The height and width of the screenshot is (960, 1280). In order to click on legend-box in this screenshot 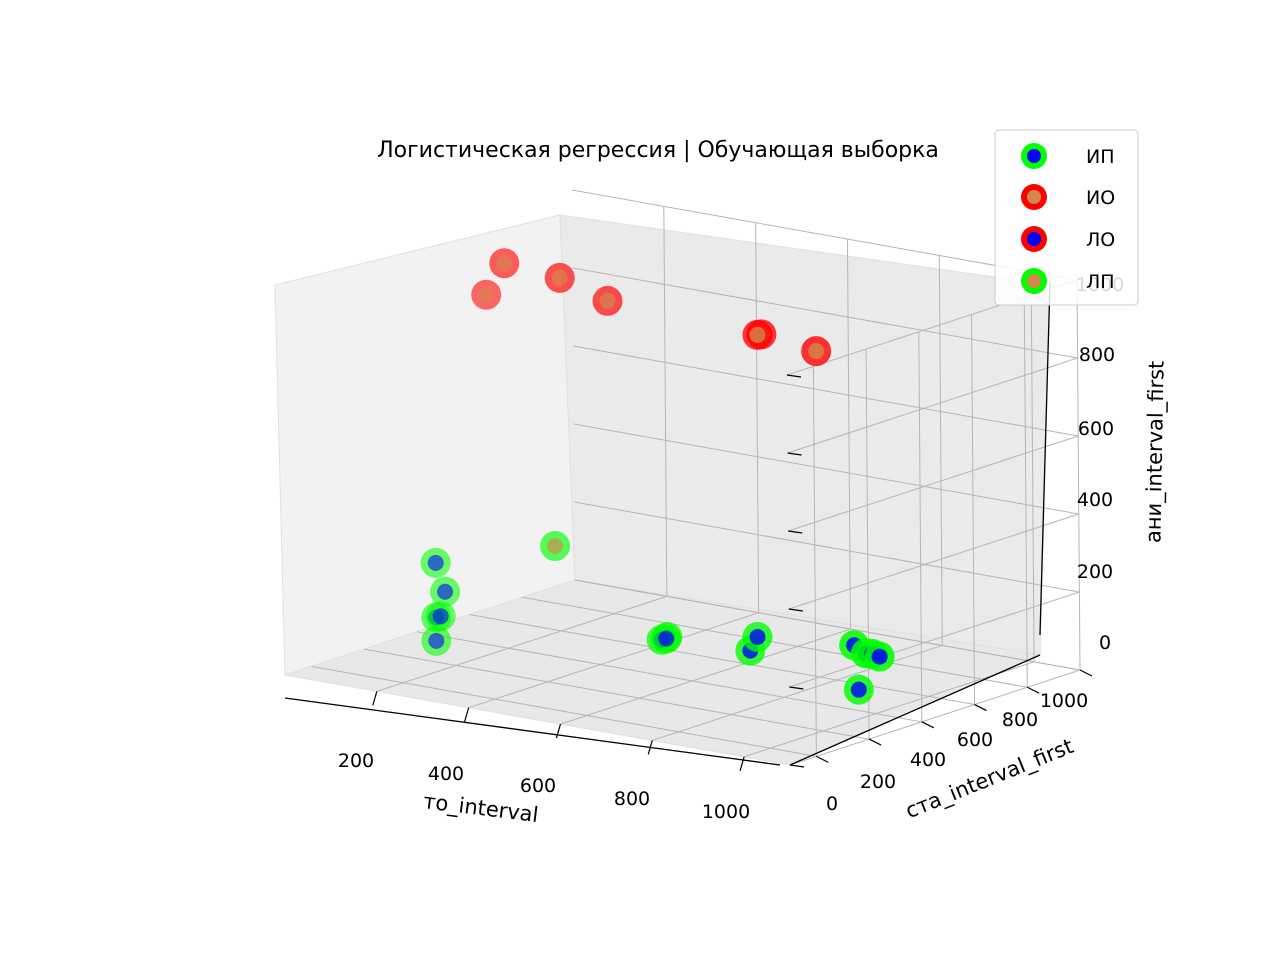, I will do `click(1066, 217)`.